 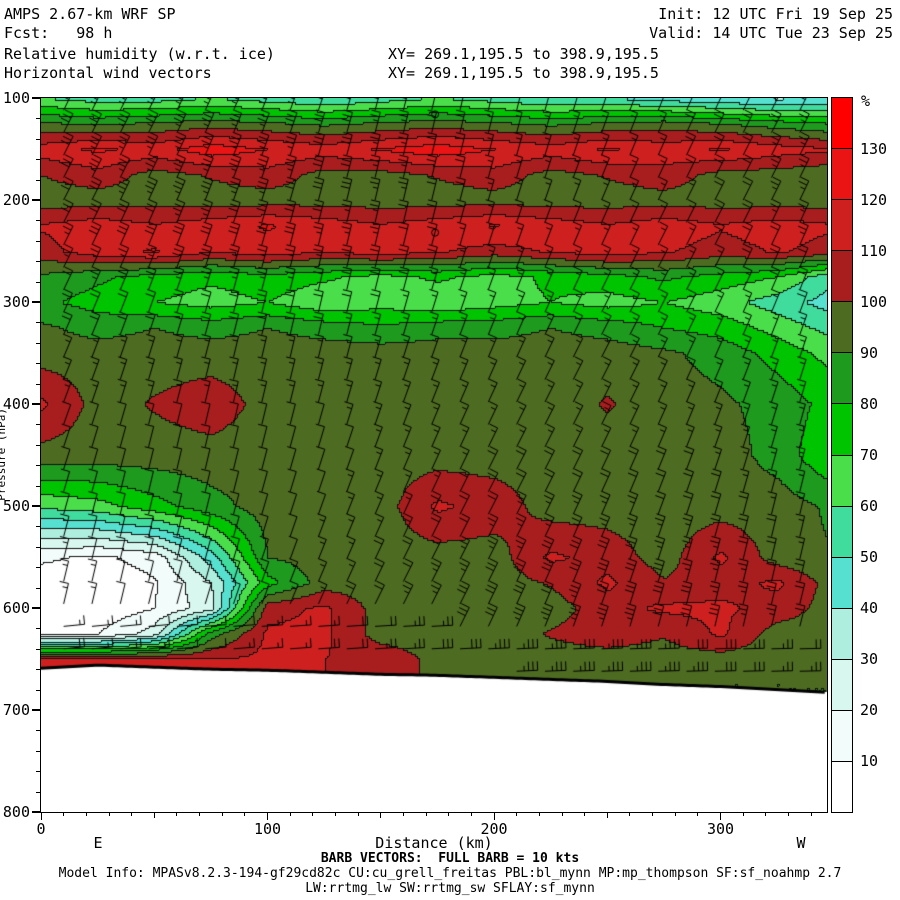 I want to click on colorbar, so click(x=842, y=455).